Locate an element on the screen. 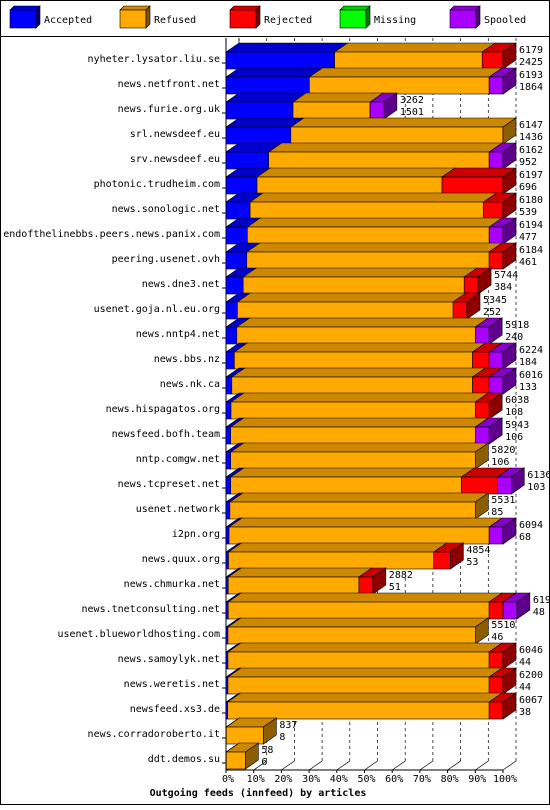 The height and width of the screenshot is (810, 550). legend-item-accepted: Accepted is located at coordinates (50, 17).